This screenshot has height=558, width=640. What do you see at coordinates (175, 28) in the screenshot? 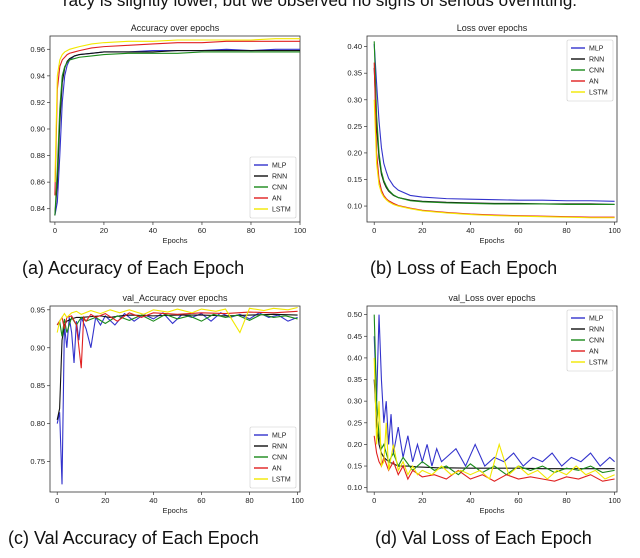
I see `chart-title: Accuracy over epochs` at bounding box center [175, 28].